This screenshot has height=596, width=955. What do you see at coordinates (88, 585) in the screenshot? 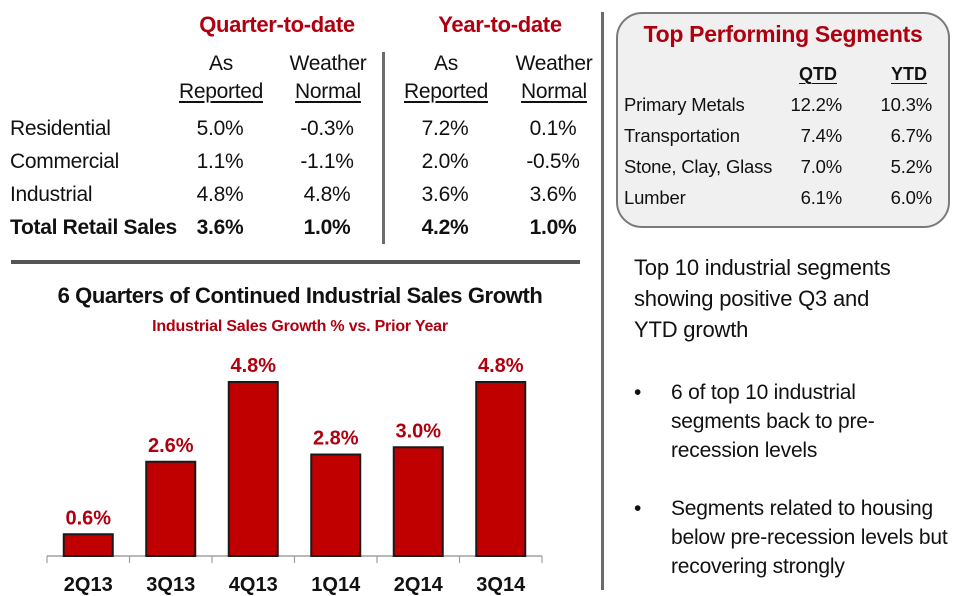
I see `x-tick-label: 2Q13` at bounding box center [88, 585].